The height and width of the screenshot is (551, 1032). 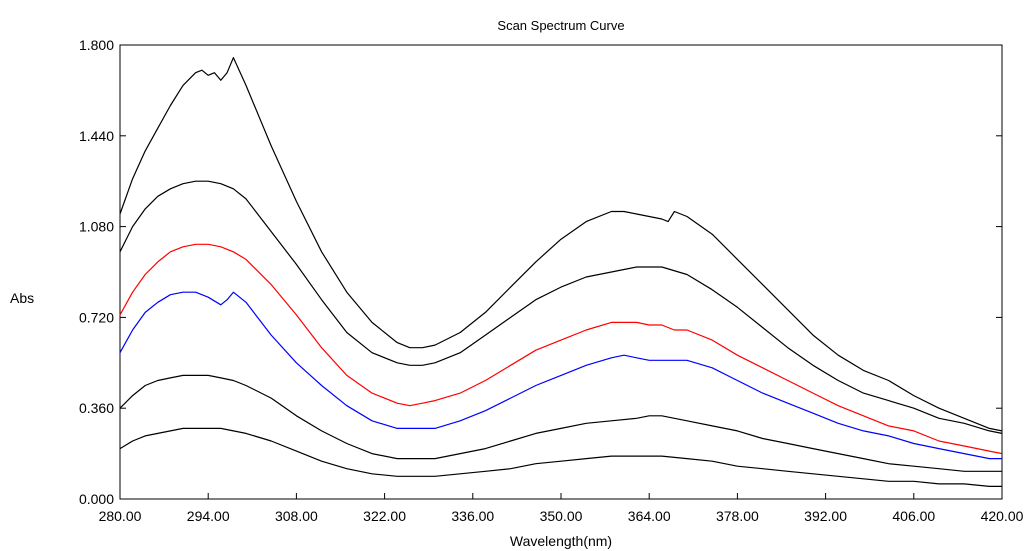 What do you see at coordinates (208, 516) in the screenshot?
I see `x-tick-label: 294.00` at bounding box center [208, 516].